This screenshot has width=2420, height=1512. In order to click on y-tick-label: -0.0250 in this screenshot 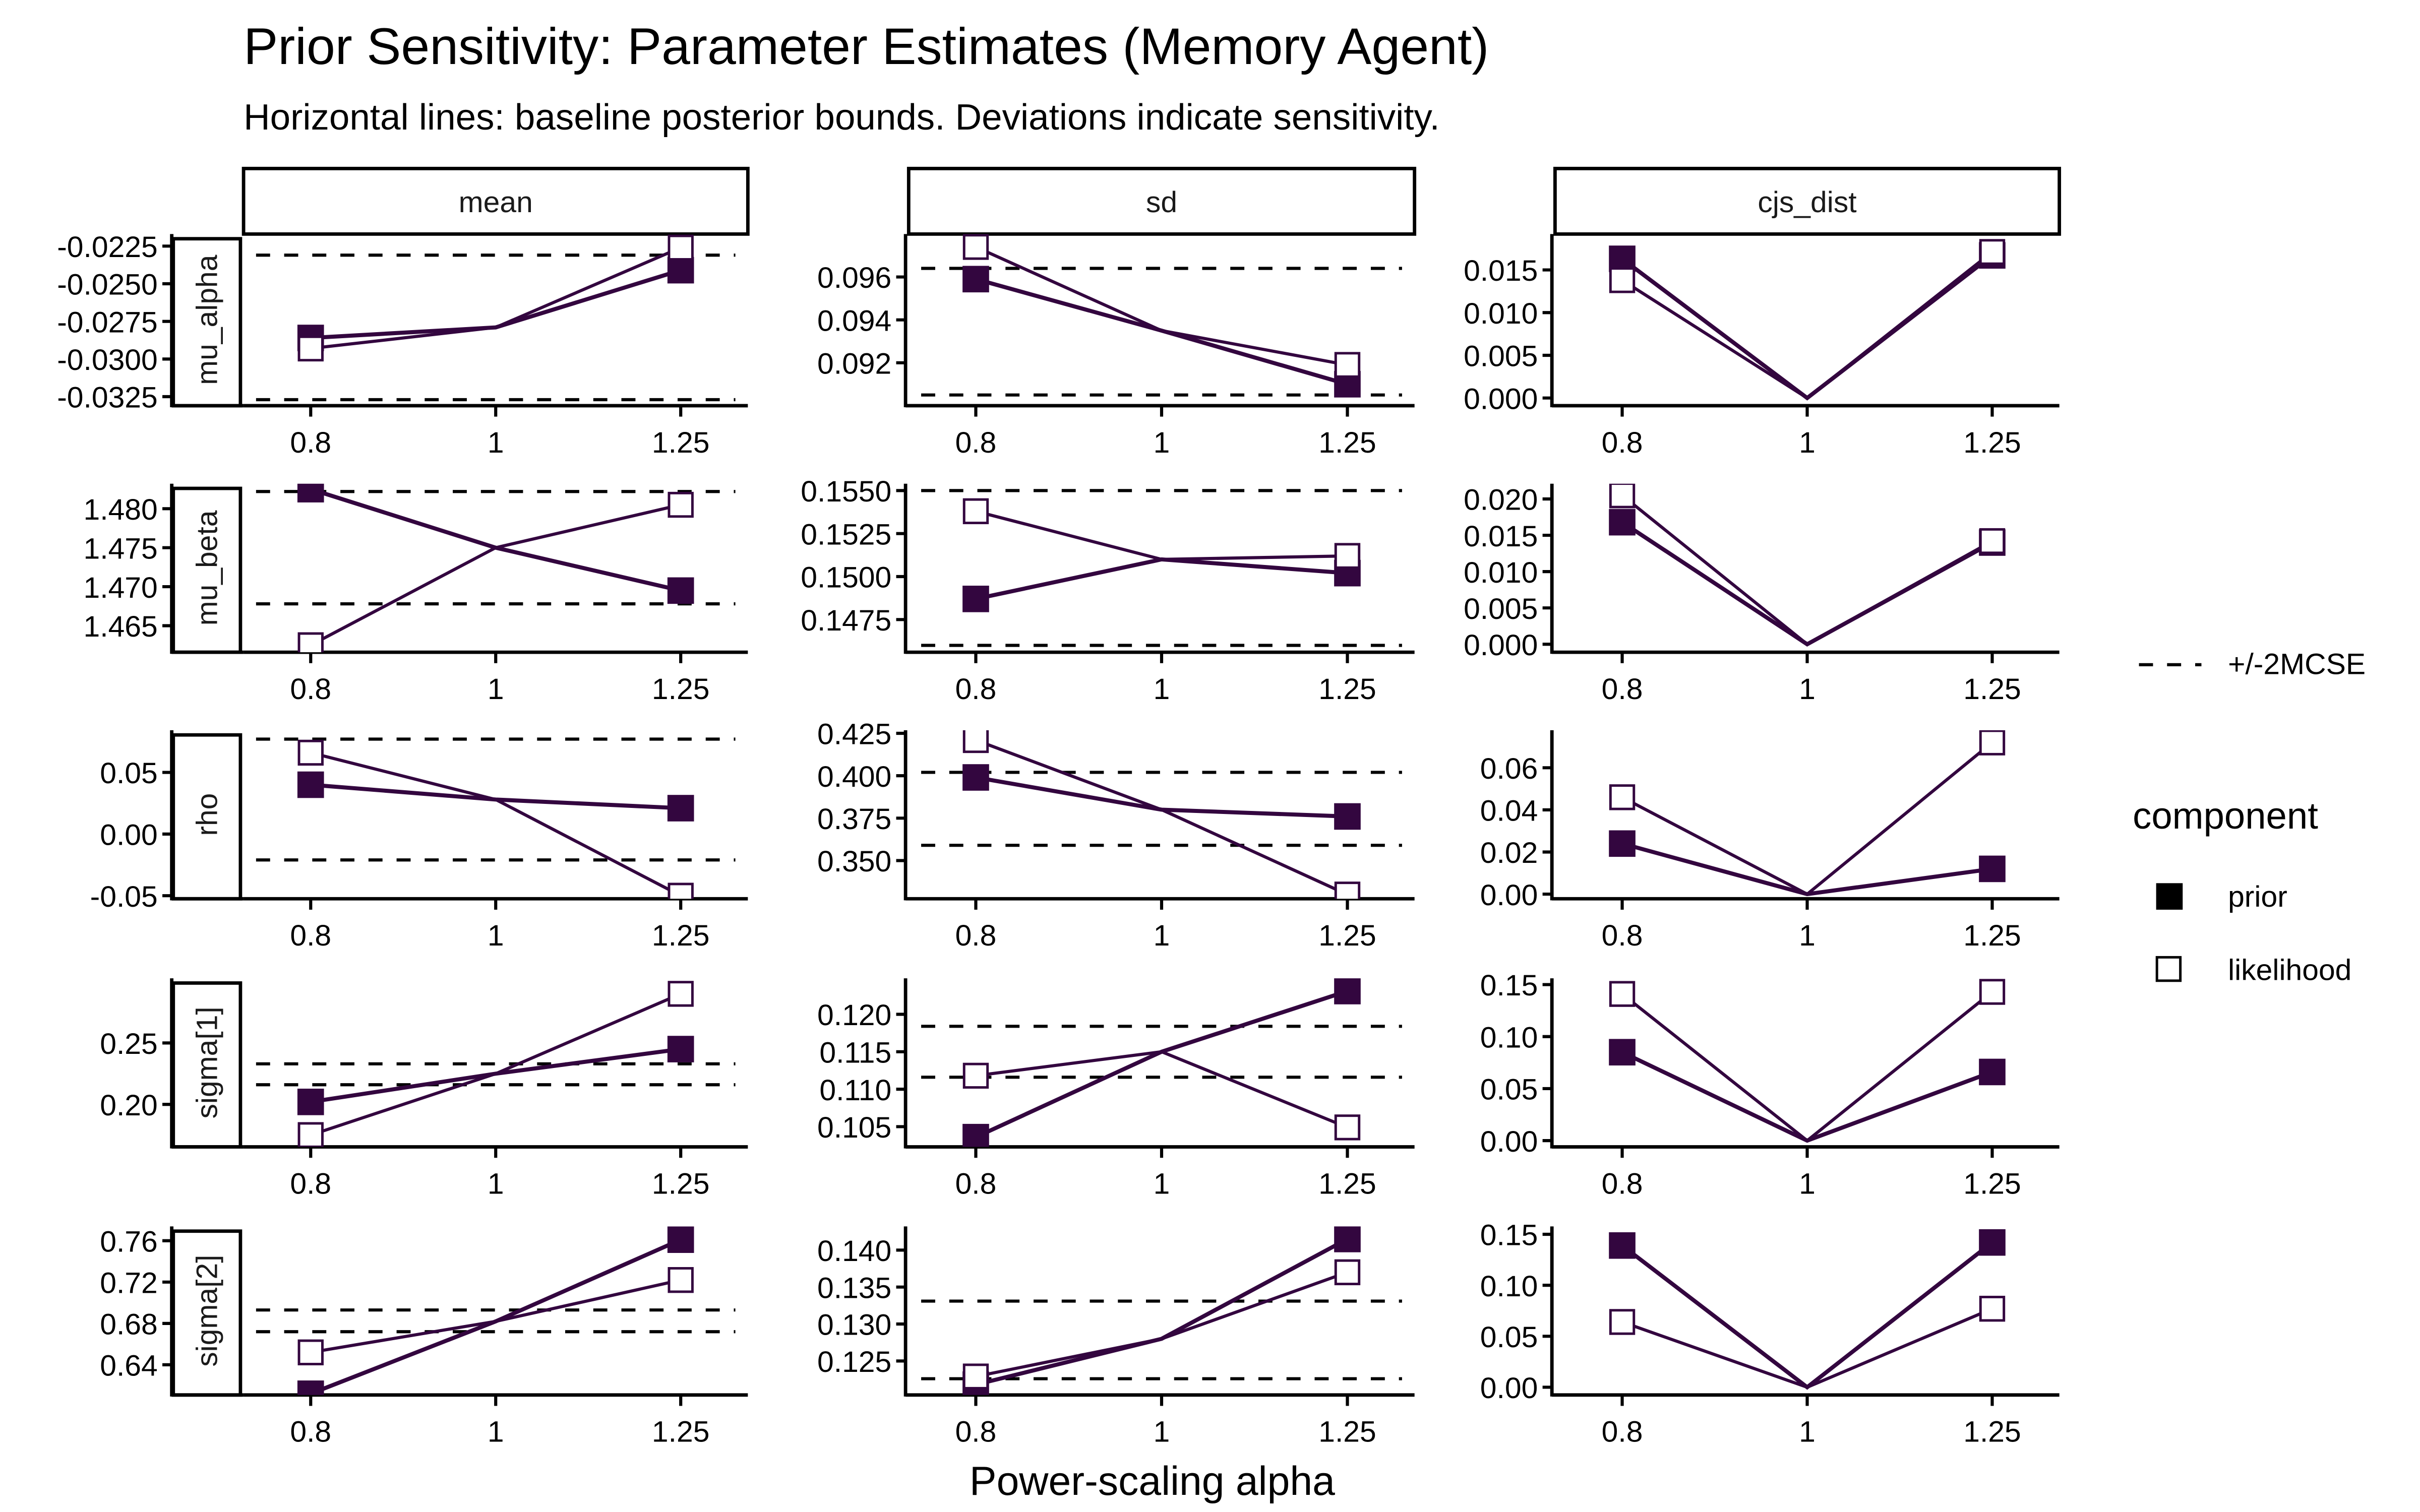, I will do `click(107, 285)`.